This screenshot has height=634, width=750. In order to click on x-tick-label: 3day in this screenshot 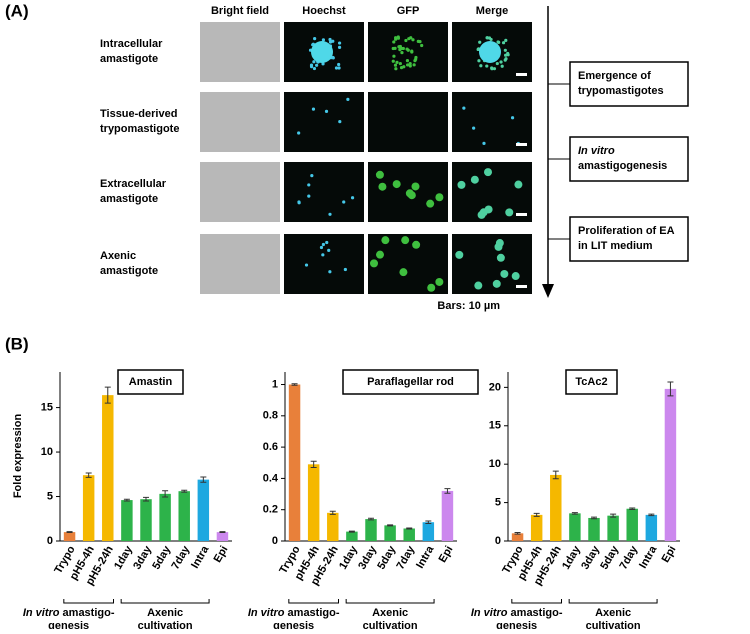, I will do `click(142, 557)`.